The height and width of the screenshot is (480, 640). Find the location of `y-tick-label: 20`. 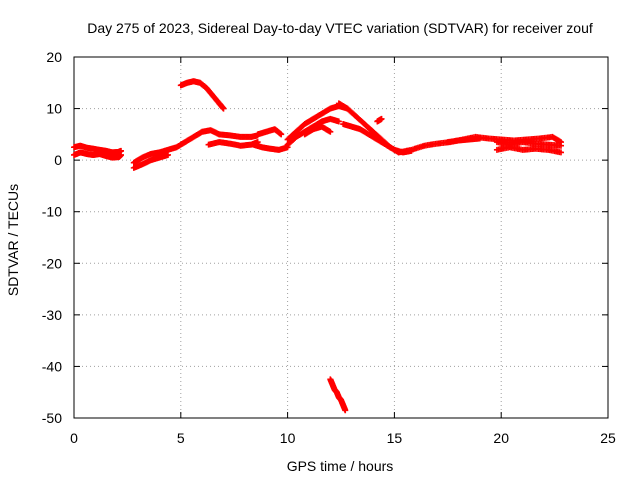

y-tick-label: 20 is located at coordinates (54, 57).